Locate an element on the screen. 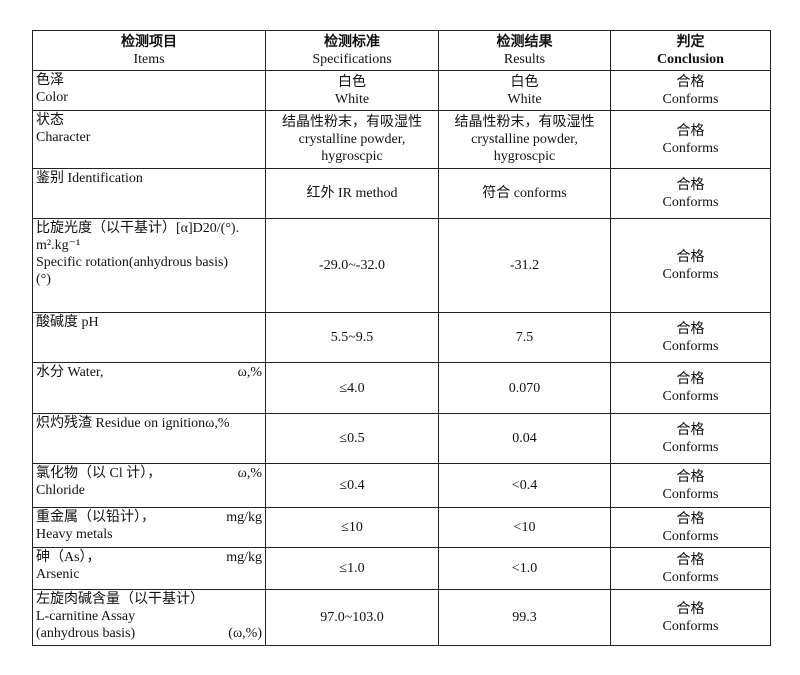 The image size is (800, 675). item-line: 水分 Water, ω,% is located at coordinates (149, 372).